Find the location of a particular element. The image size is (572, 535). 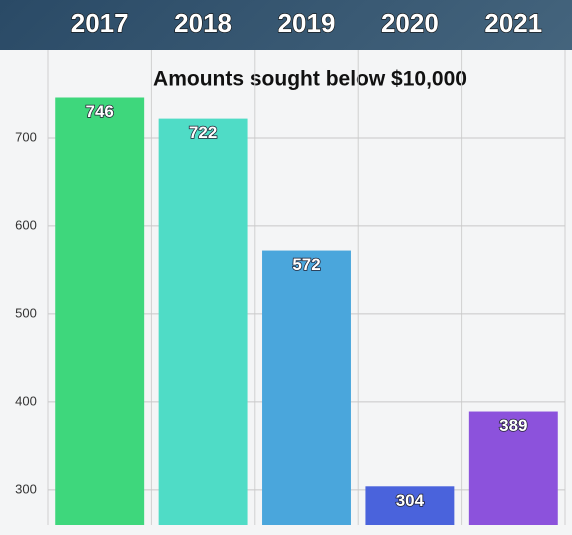

y-tick-label: 400 is located at coordinates (26, 400).